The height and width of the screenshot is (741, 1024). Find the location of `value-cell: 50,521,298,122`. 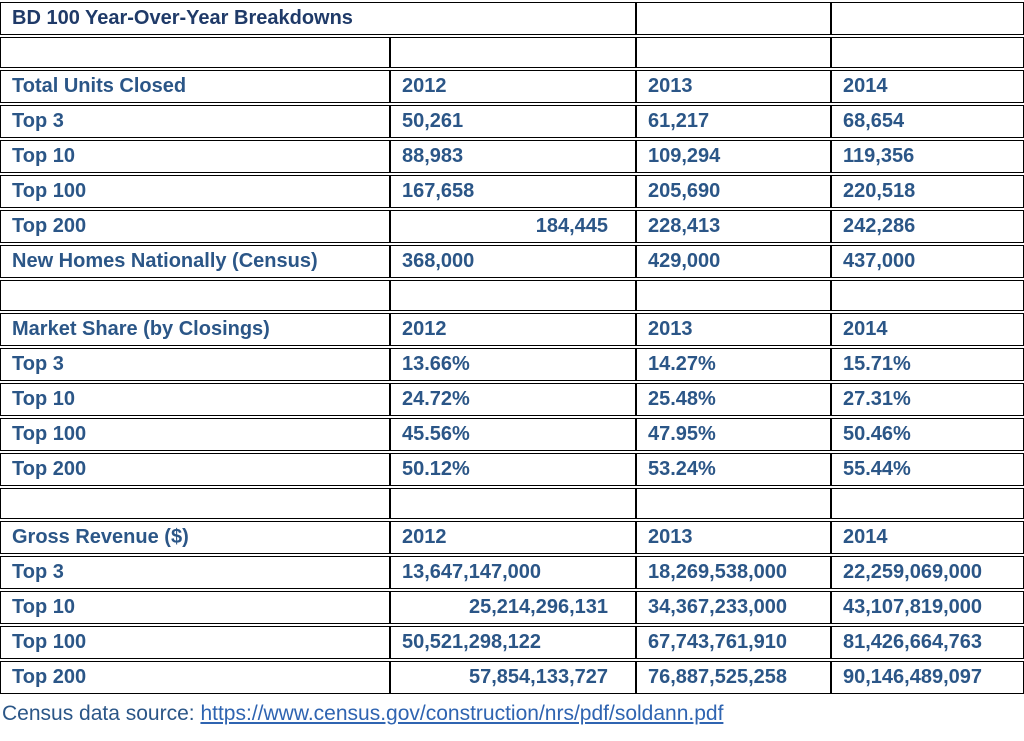

value-cell: 50,521,298,122 is located at coordinates (513, 642).